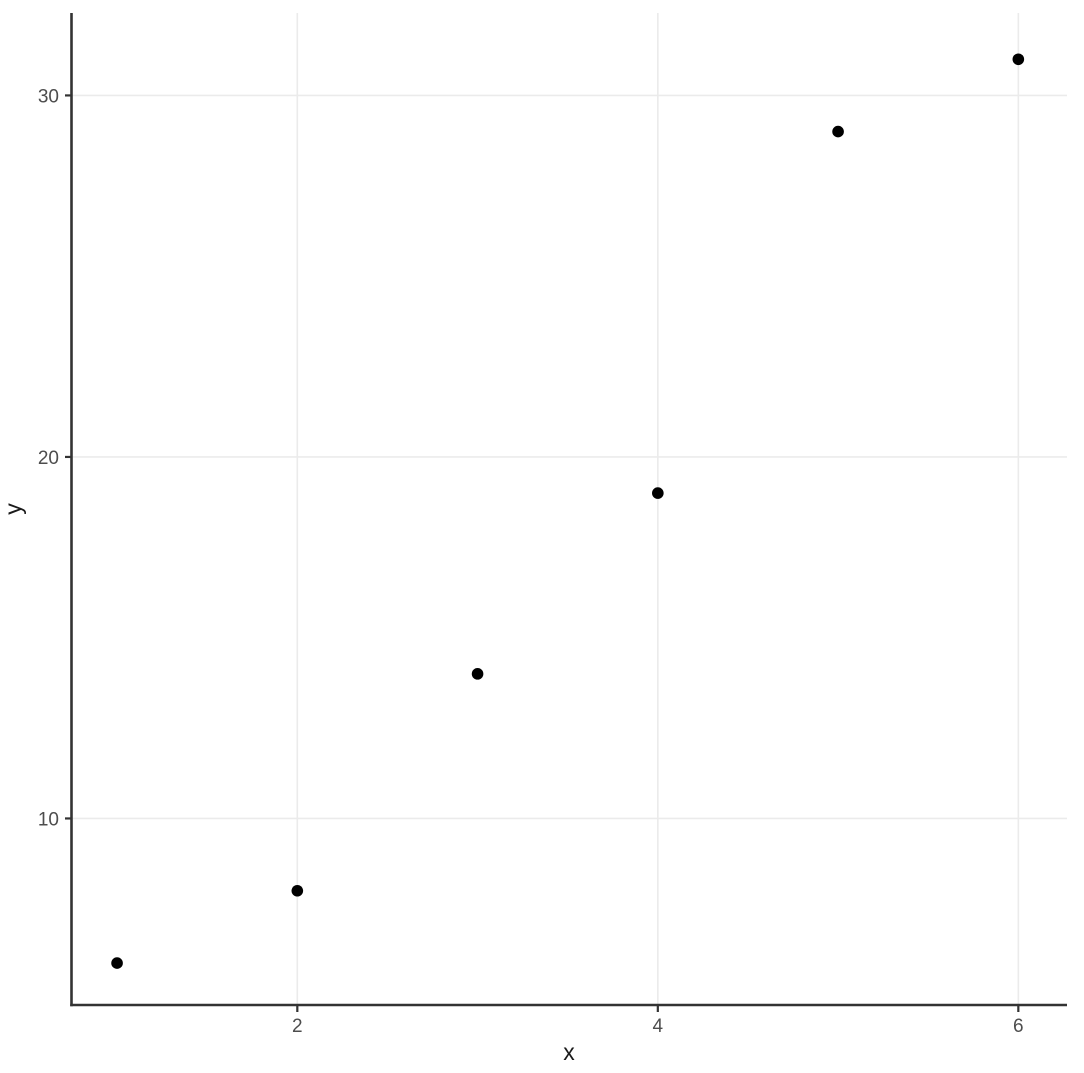 The image size is (1084, 1073). Describe the element at coordinates (658, 1026) in the screenshot. I see `x-tick-label-4: 4` at that location.